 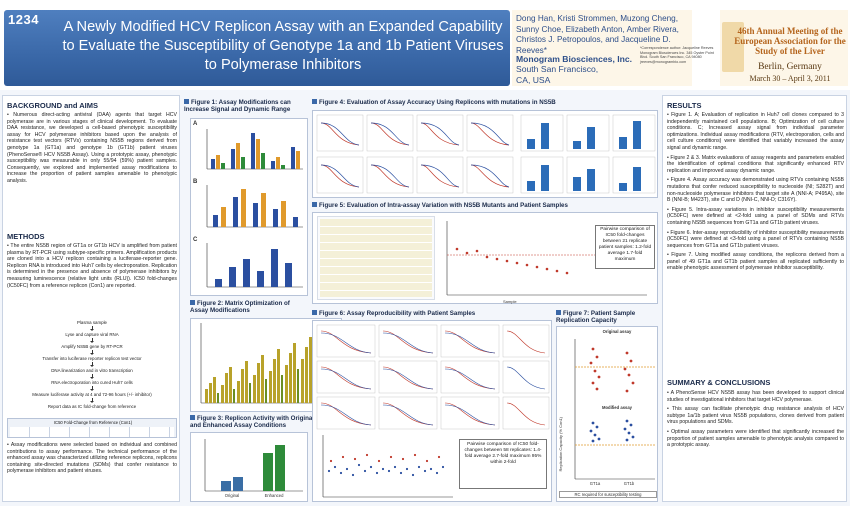 I want to click on ic50-table-caption: IC50 Fold-Change from Reference (Con1), so click(x=93, y=422).